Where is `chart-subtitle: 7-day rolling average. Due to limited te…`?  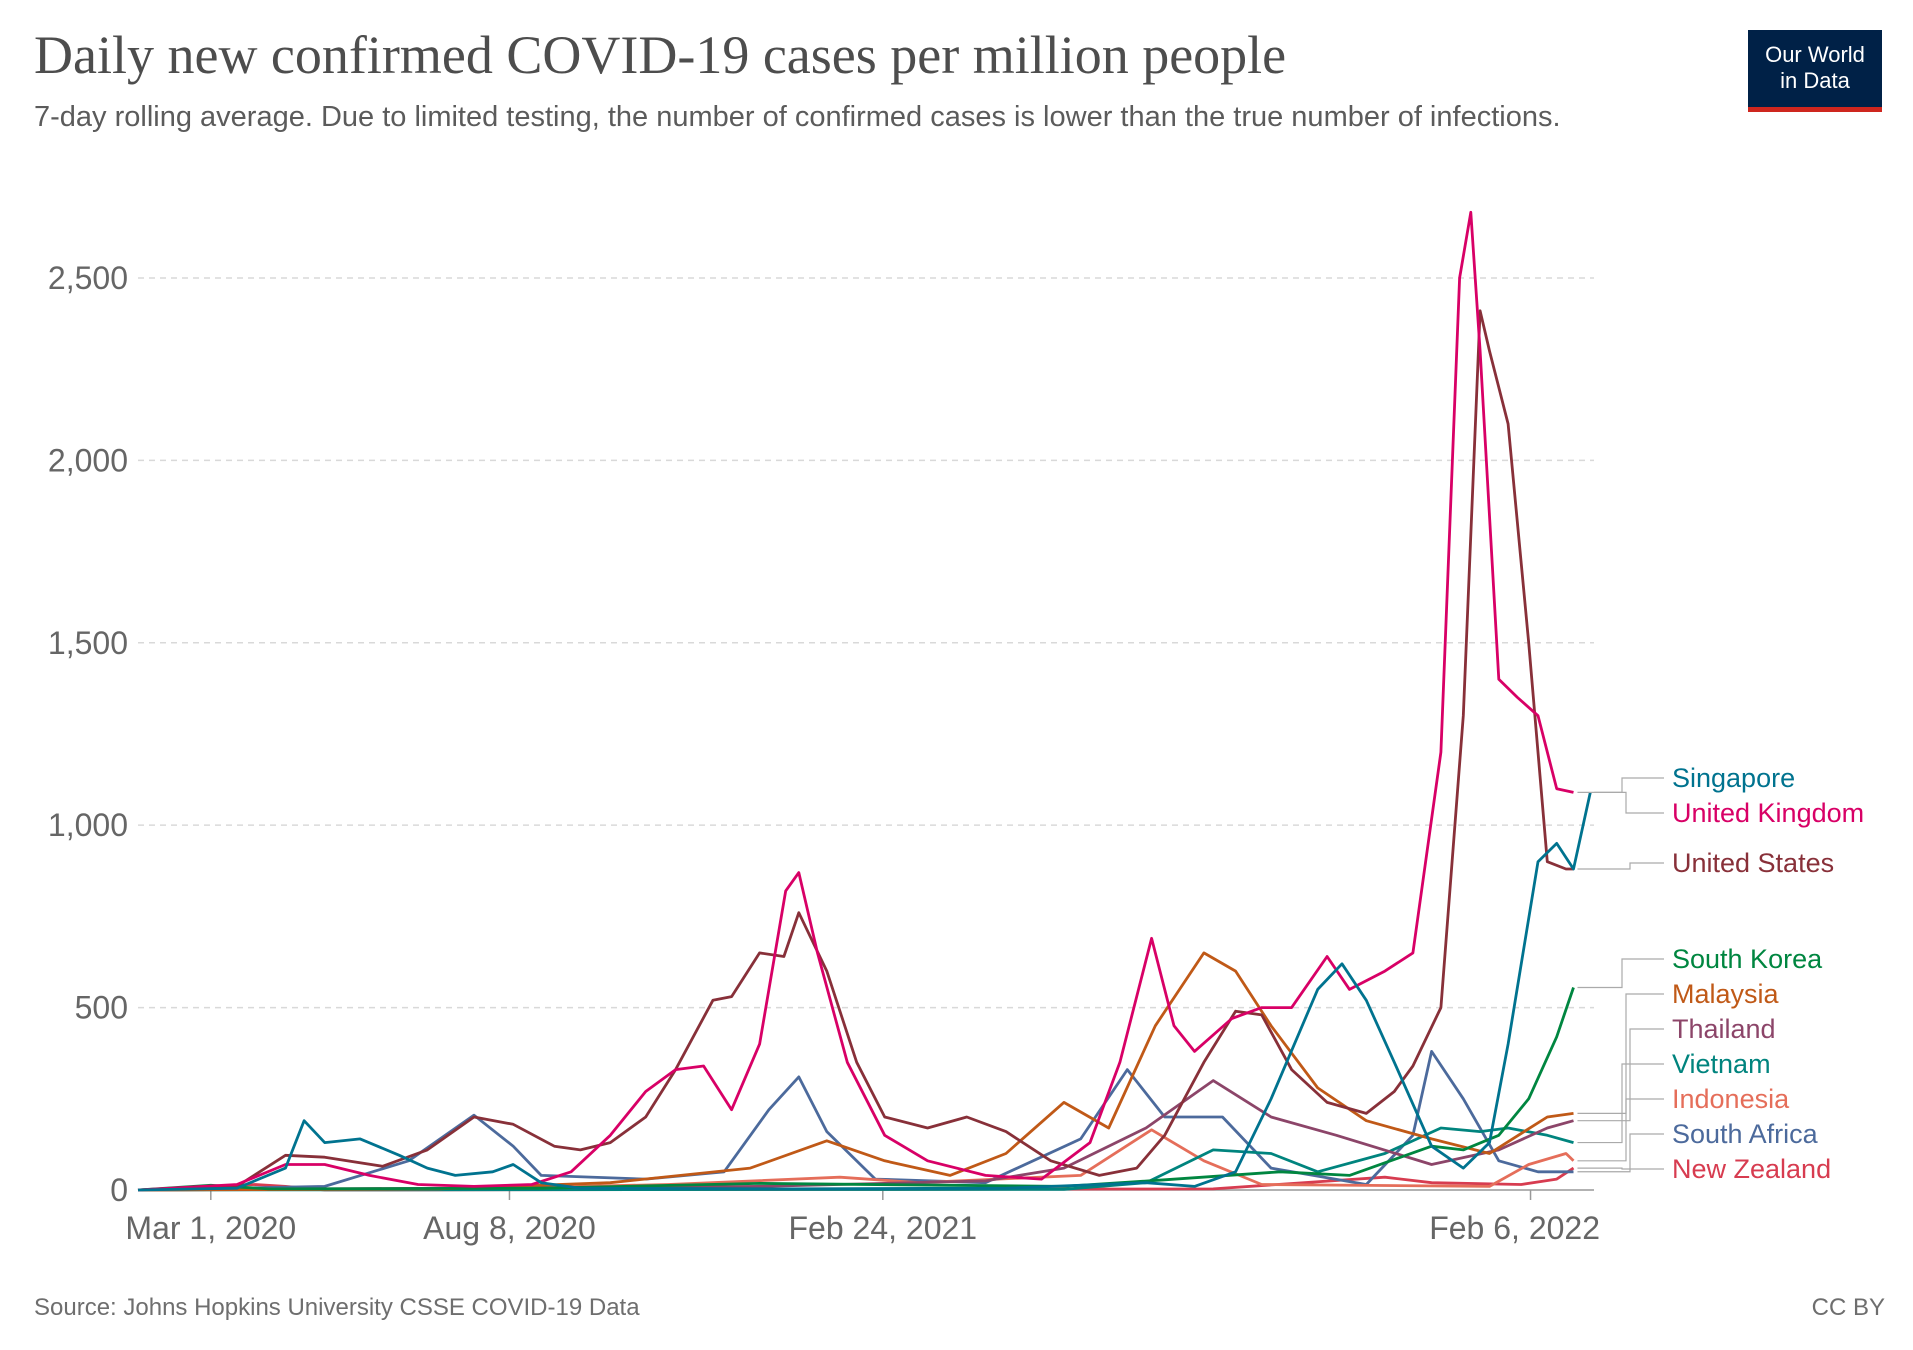
chart-subtitle: 7-day rolling average. Due to limited te… is located at coordinates (797, 117).